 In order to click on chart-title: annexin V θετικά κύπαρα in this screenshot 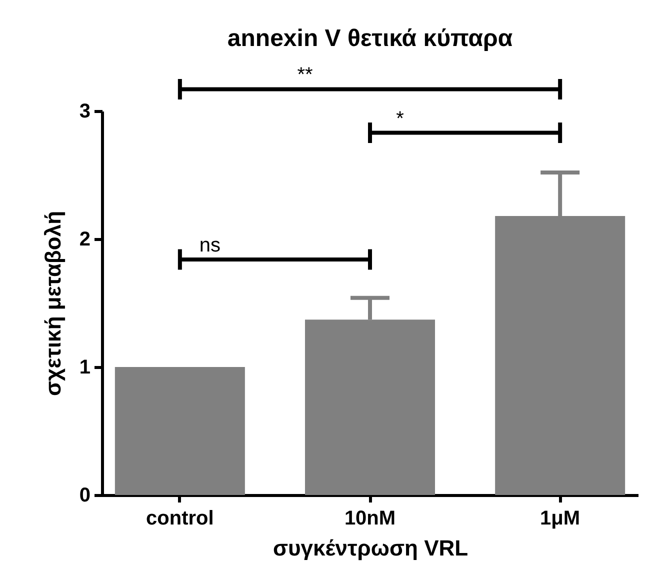, I will do `click(370, 38)`.